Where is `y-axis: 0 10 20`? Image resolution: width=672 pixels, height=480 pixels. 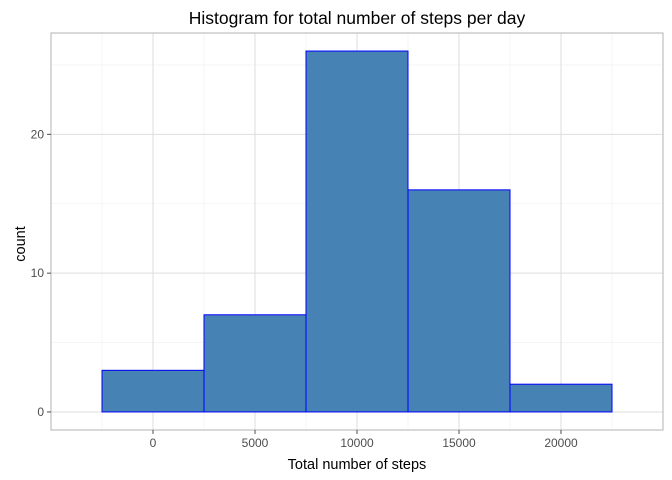
y-axis: 0 10 20 is located at coordinates (41, 273).